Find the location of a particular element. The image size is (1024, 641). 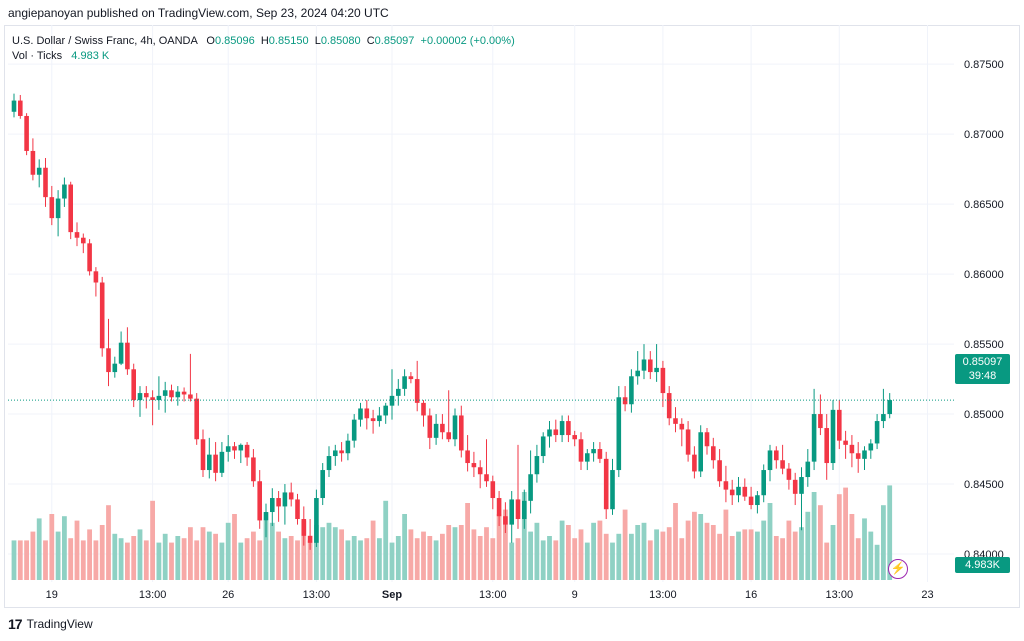

symbol-label: U.S. Dollar / Swiss Franc, 4h, OANDA is located at coordinates (105, 41).